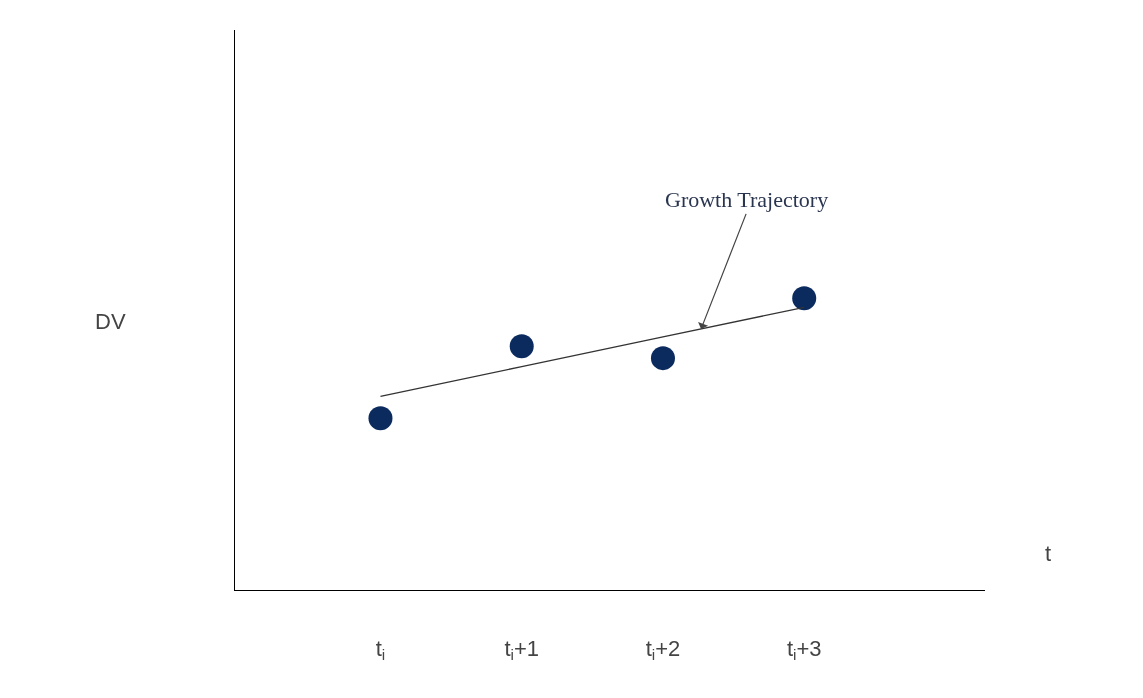 This screenshot has width=1143, height=698. I want to click on x-tick-label: t$_{i}$+2, so click(663, 649).